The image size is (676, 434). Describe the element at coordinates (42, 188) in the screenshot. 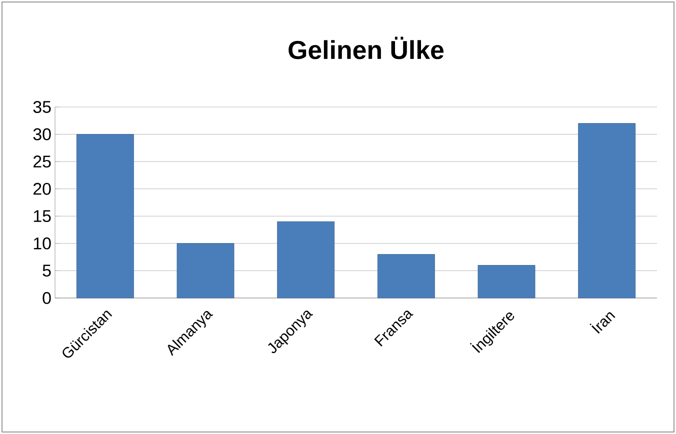

I see `y-tick-label: 20` at that location.